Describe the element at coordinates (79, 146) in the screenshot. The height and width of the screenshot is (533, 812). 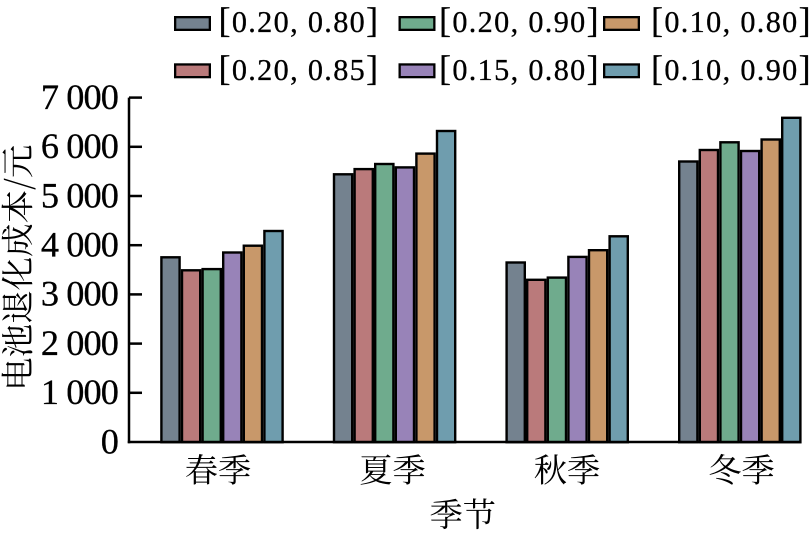
I see `svg-text: 6 000` at that location.